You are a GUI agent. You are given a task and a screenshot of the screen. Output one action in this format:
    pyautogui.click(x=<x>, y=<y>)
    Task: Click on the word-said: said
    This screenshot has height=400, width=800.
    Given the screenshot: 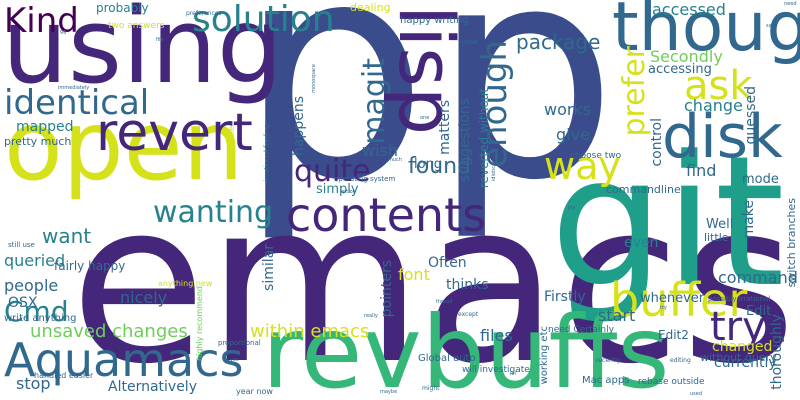 What is the action you would take?
    pyautogui.click(x=771, y=26)
    